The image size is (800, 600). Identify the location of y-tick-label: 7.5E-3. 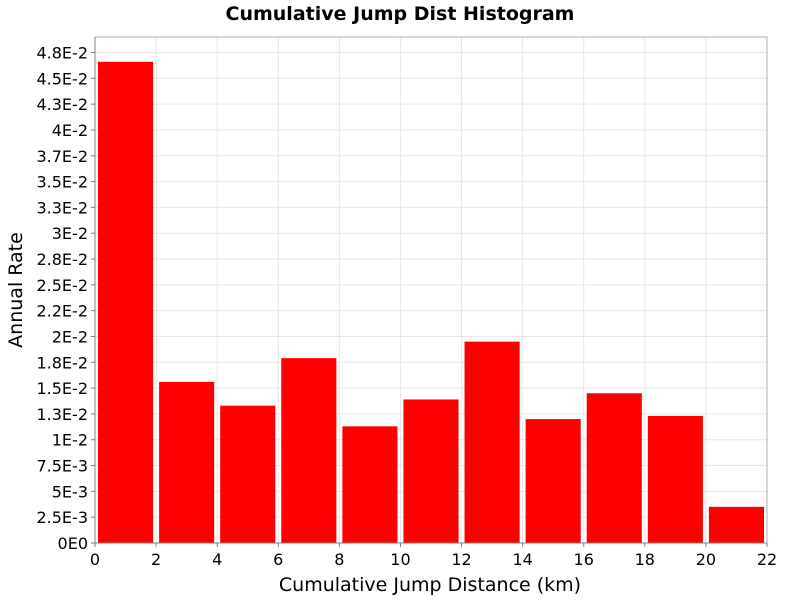
(62, 466).